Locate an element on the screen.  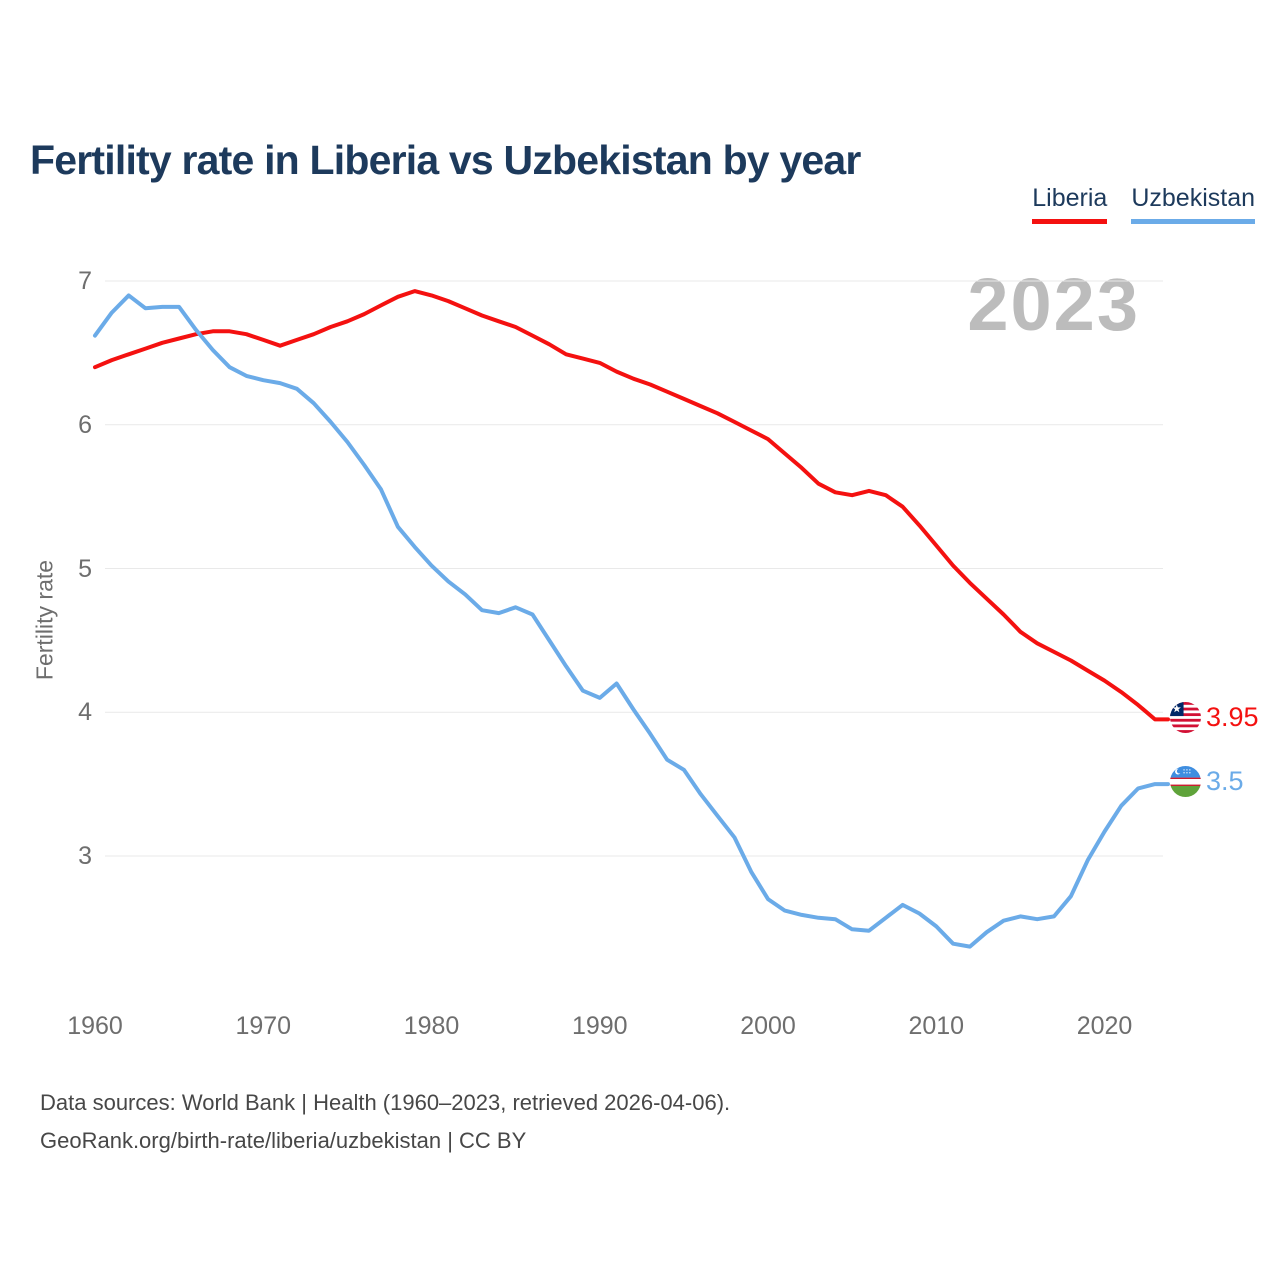
x-tick-label: 2000 is located at coordinates (768, 1026).